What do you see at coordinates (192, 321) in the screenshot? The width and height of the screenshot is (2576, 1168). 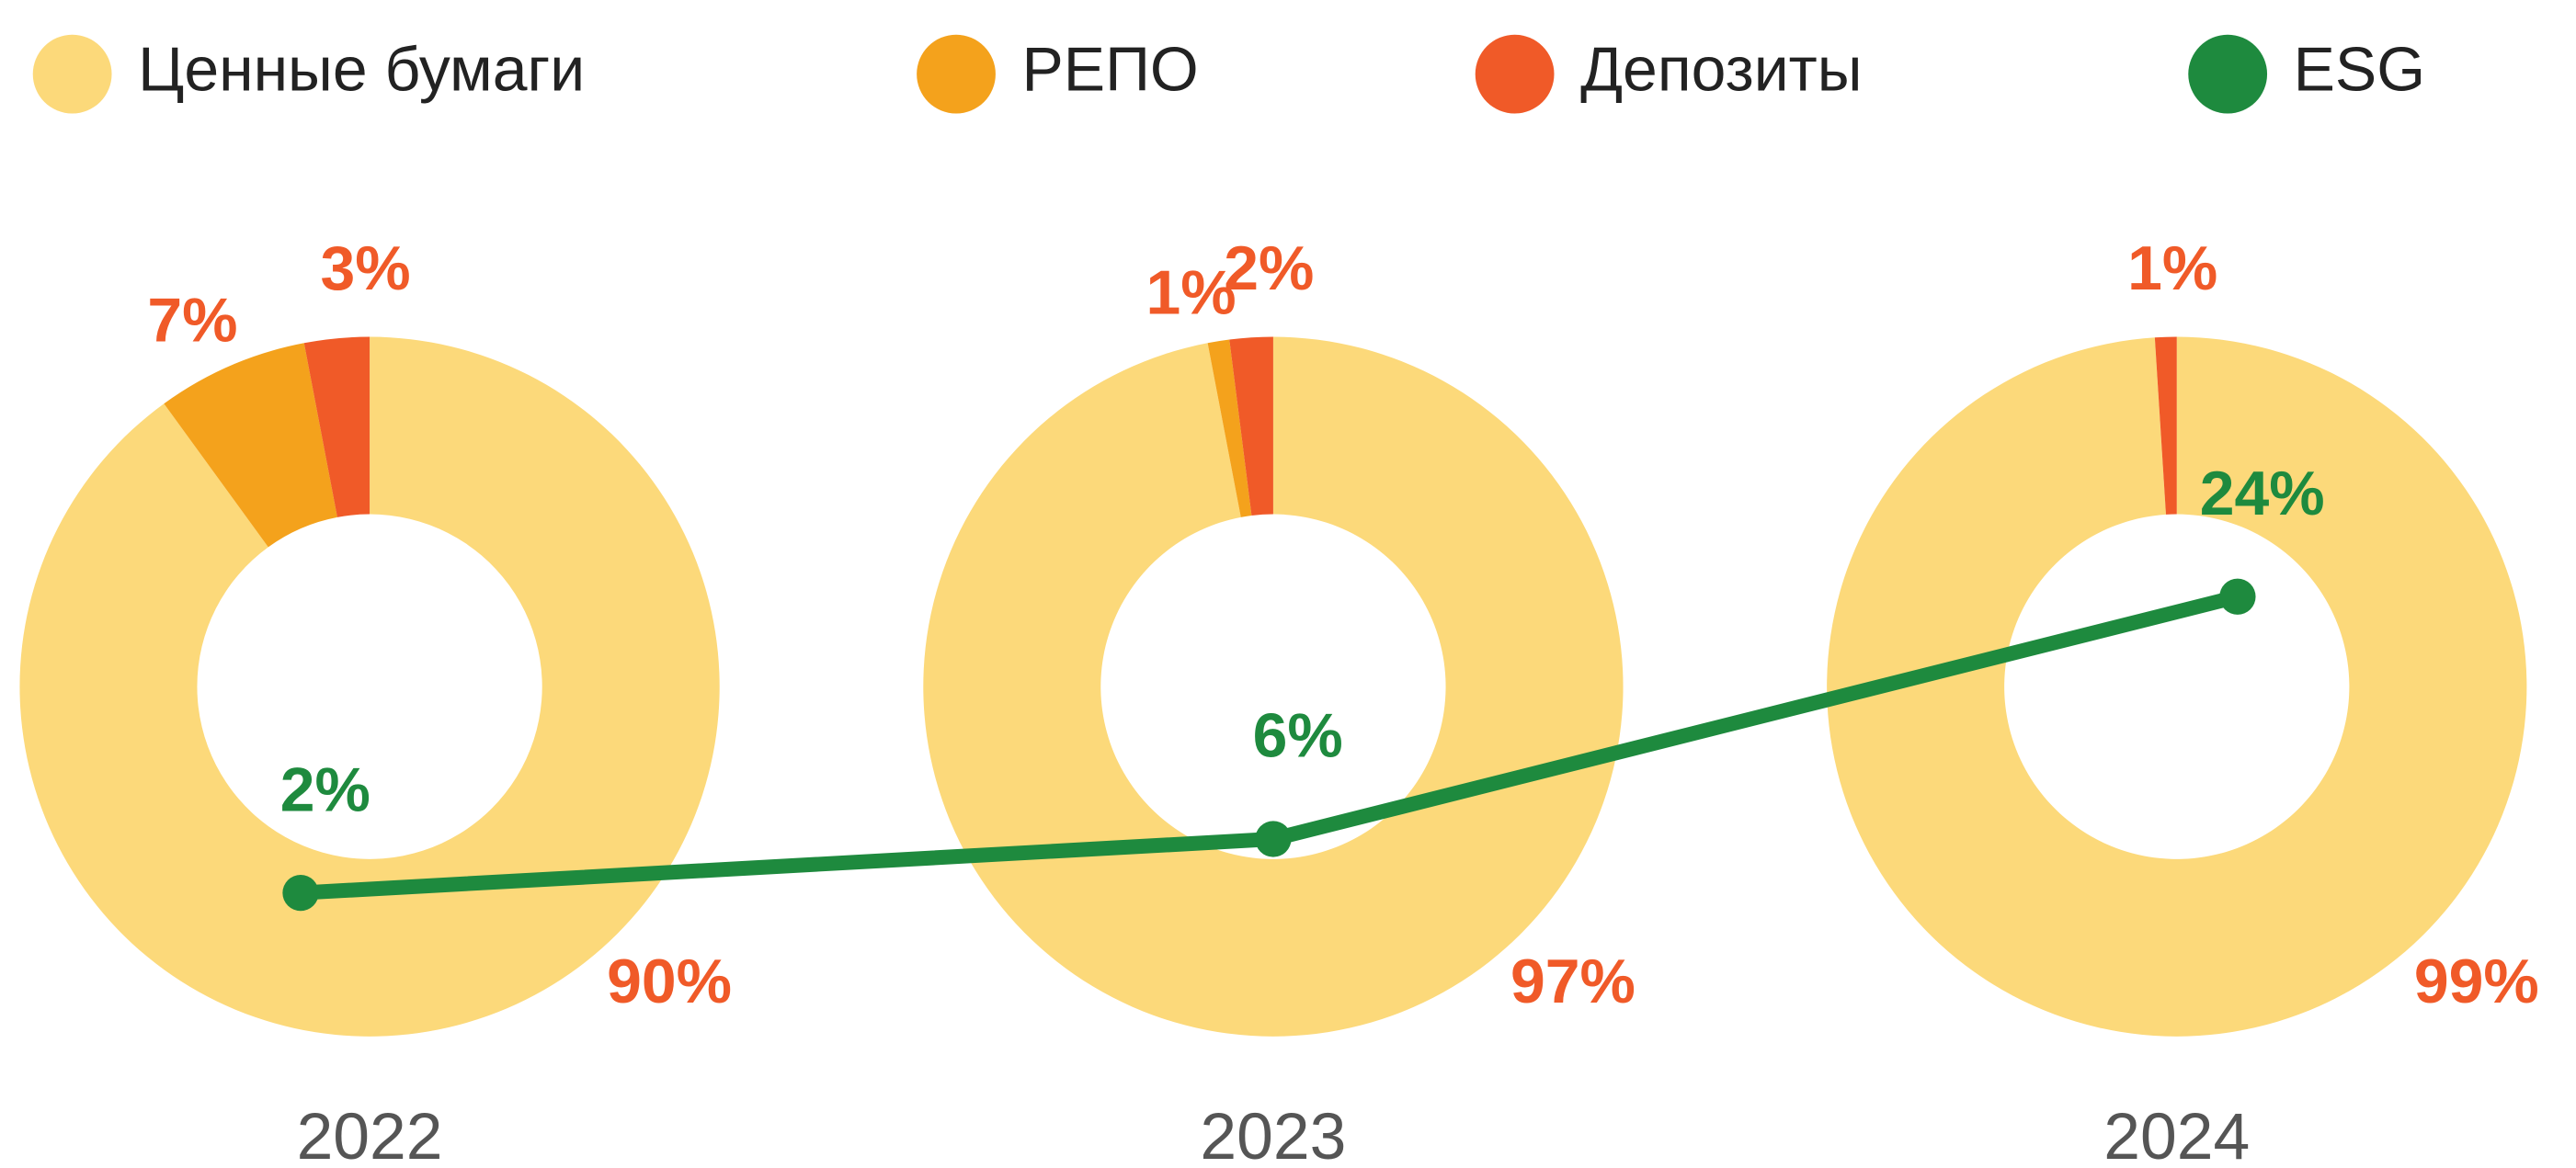 I see `data-label: 7%` at bounding box center [192, 321].